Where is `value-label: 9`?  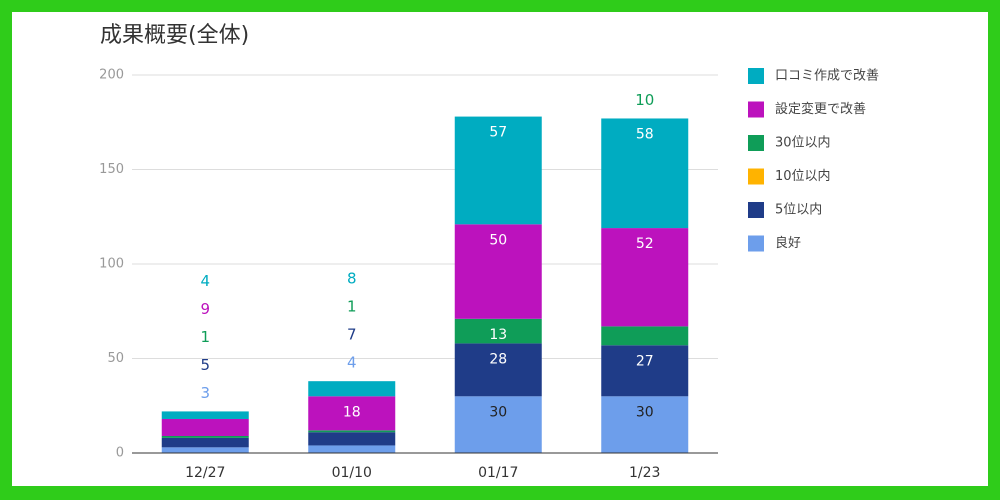
value-label: 9 is located at coordinates (205, 309).